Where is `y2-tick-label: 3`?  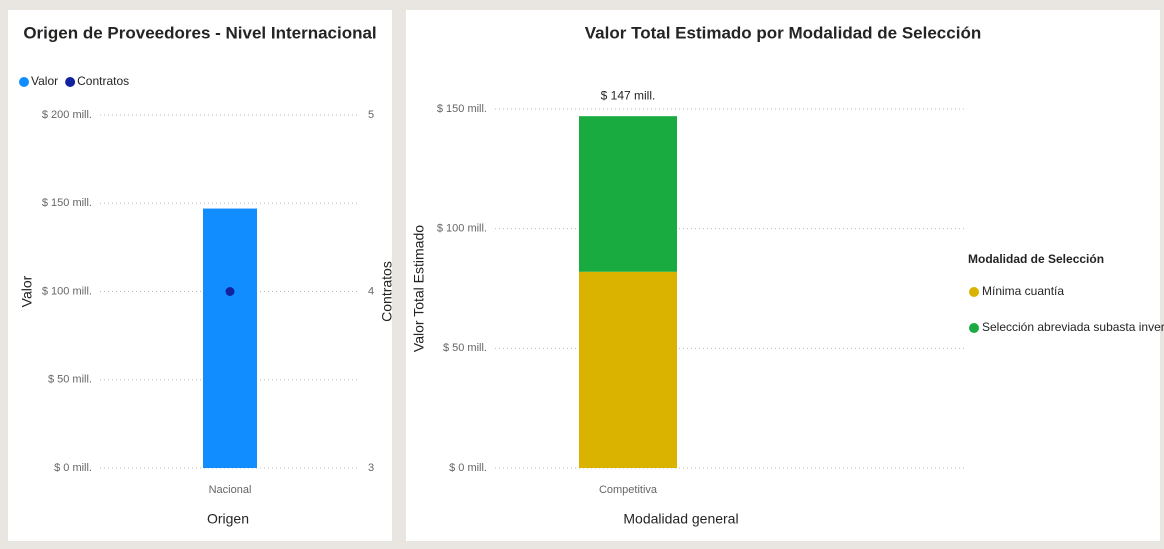
y2-tick-label: 3 is located at coordinates (371, 468).